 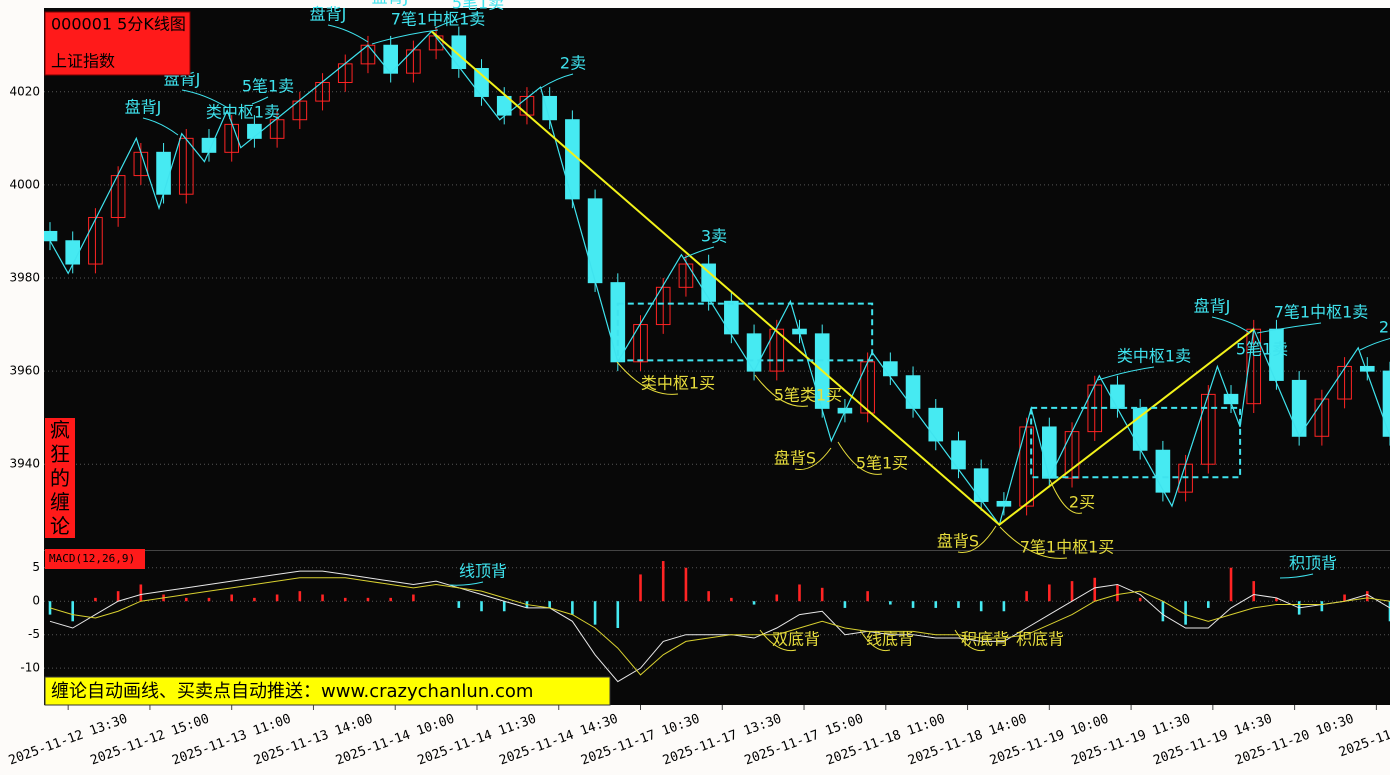 I want to click on y-tick-label: 3960, so click(x=24, y=371).